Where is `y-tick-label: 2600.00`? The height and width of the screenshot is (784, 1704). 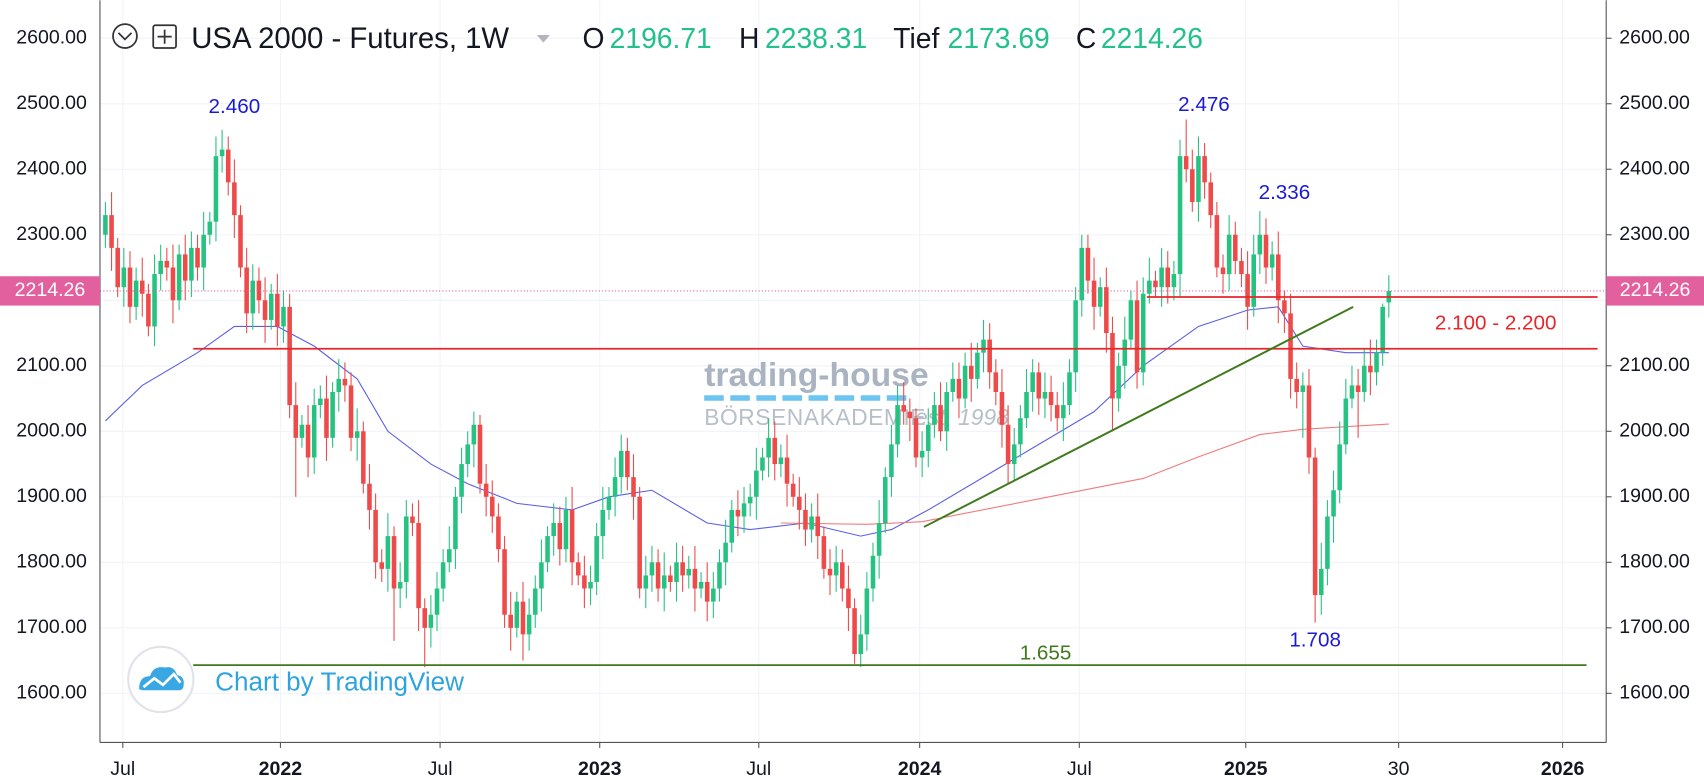 y-tick-label: 2600.00 is located at coordinates (51, 37).